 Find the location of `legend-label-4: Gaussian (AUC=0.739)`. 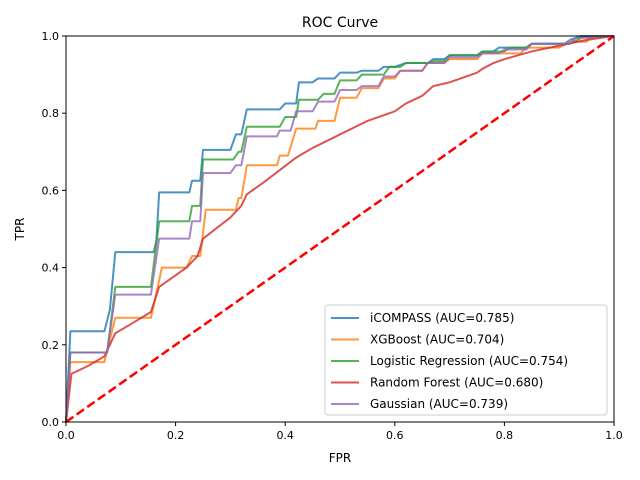

legend-label-4: Gaussian (AUC=0.739) is located at coordinates (439, 404).